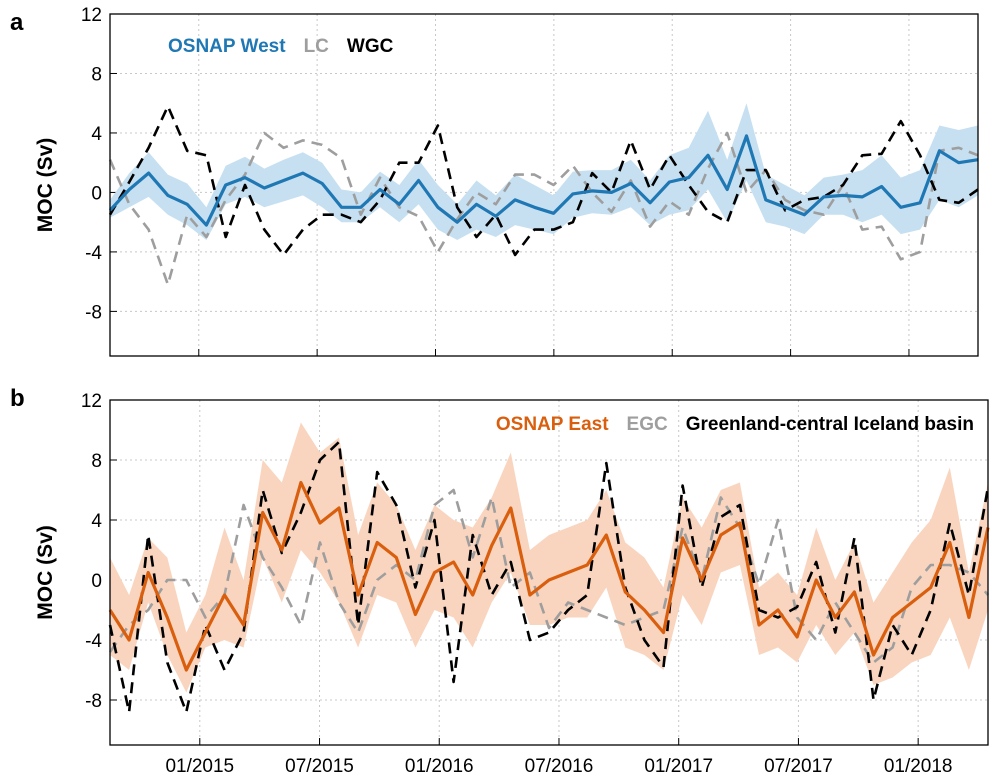  What do you see at coordinates (798, 766) in the screenshot?
I see `x-tick-label: 07/2017` at bounding box center [798, 766].